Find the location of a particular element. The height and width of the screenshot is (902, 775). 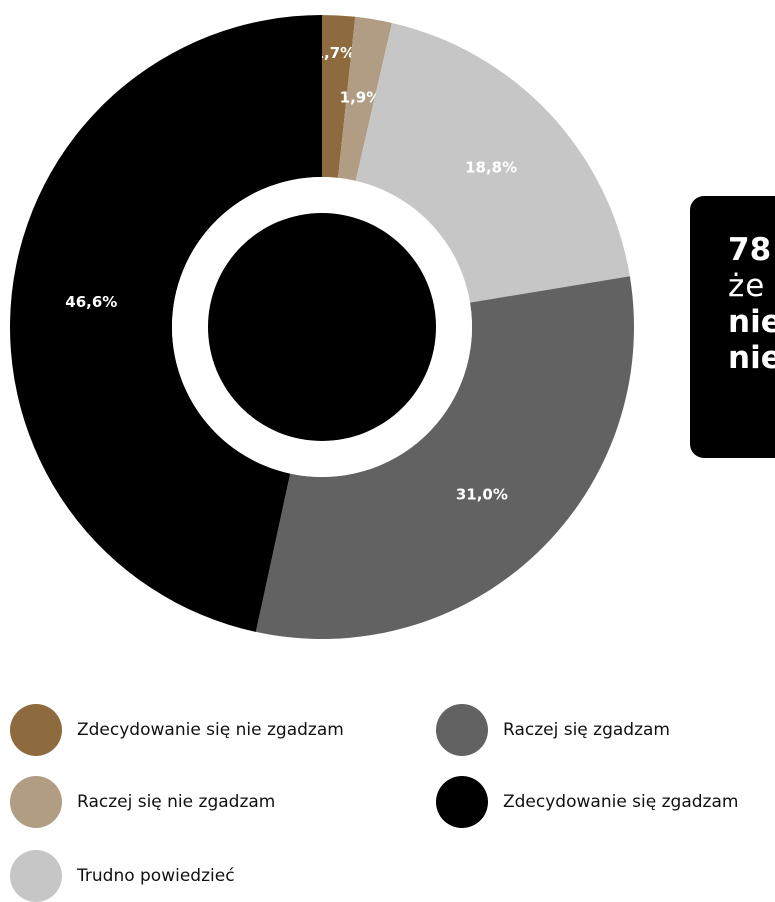

legend-item-hard-to-say: Trudno powiedzieć is located at coordinates (122, 876).